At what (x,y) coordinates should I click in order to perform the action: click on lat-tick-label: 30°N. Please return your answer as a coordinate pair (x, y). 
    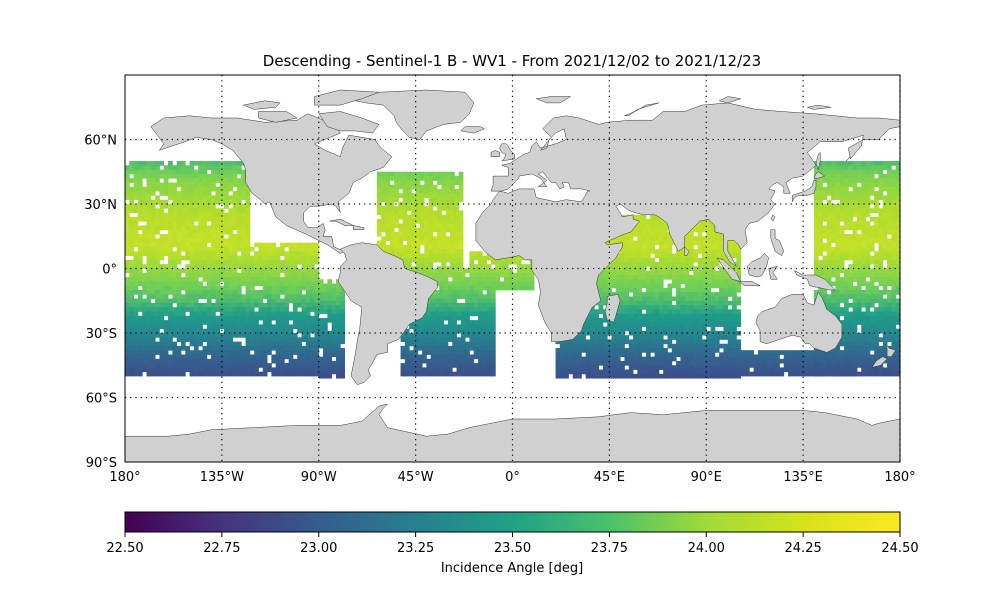
    Looking at the image, I should click on (100, 205).